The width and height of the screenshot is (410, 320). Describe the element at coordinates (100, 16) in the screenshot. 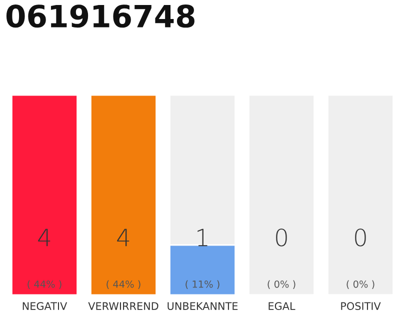

I see `chart-title: 061916748` at that location.